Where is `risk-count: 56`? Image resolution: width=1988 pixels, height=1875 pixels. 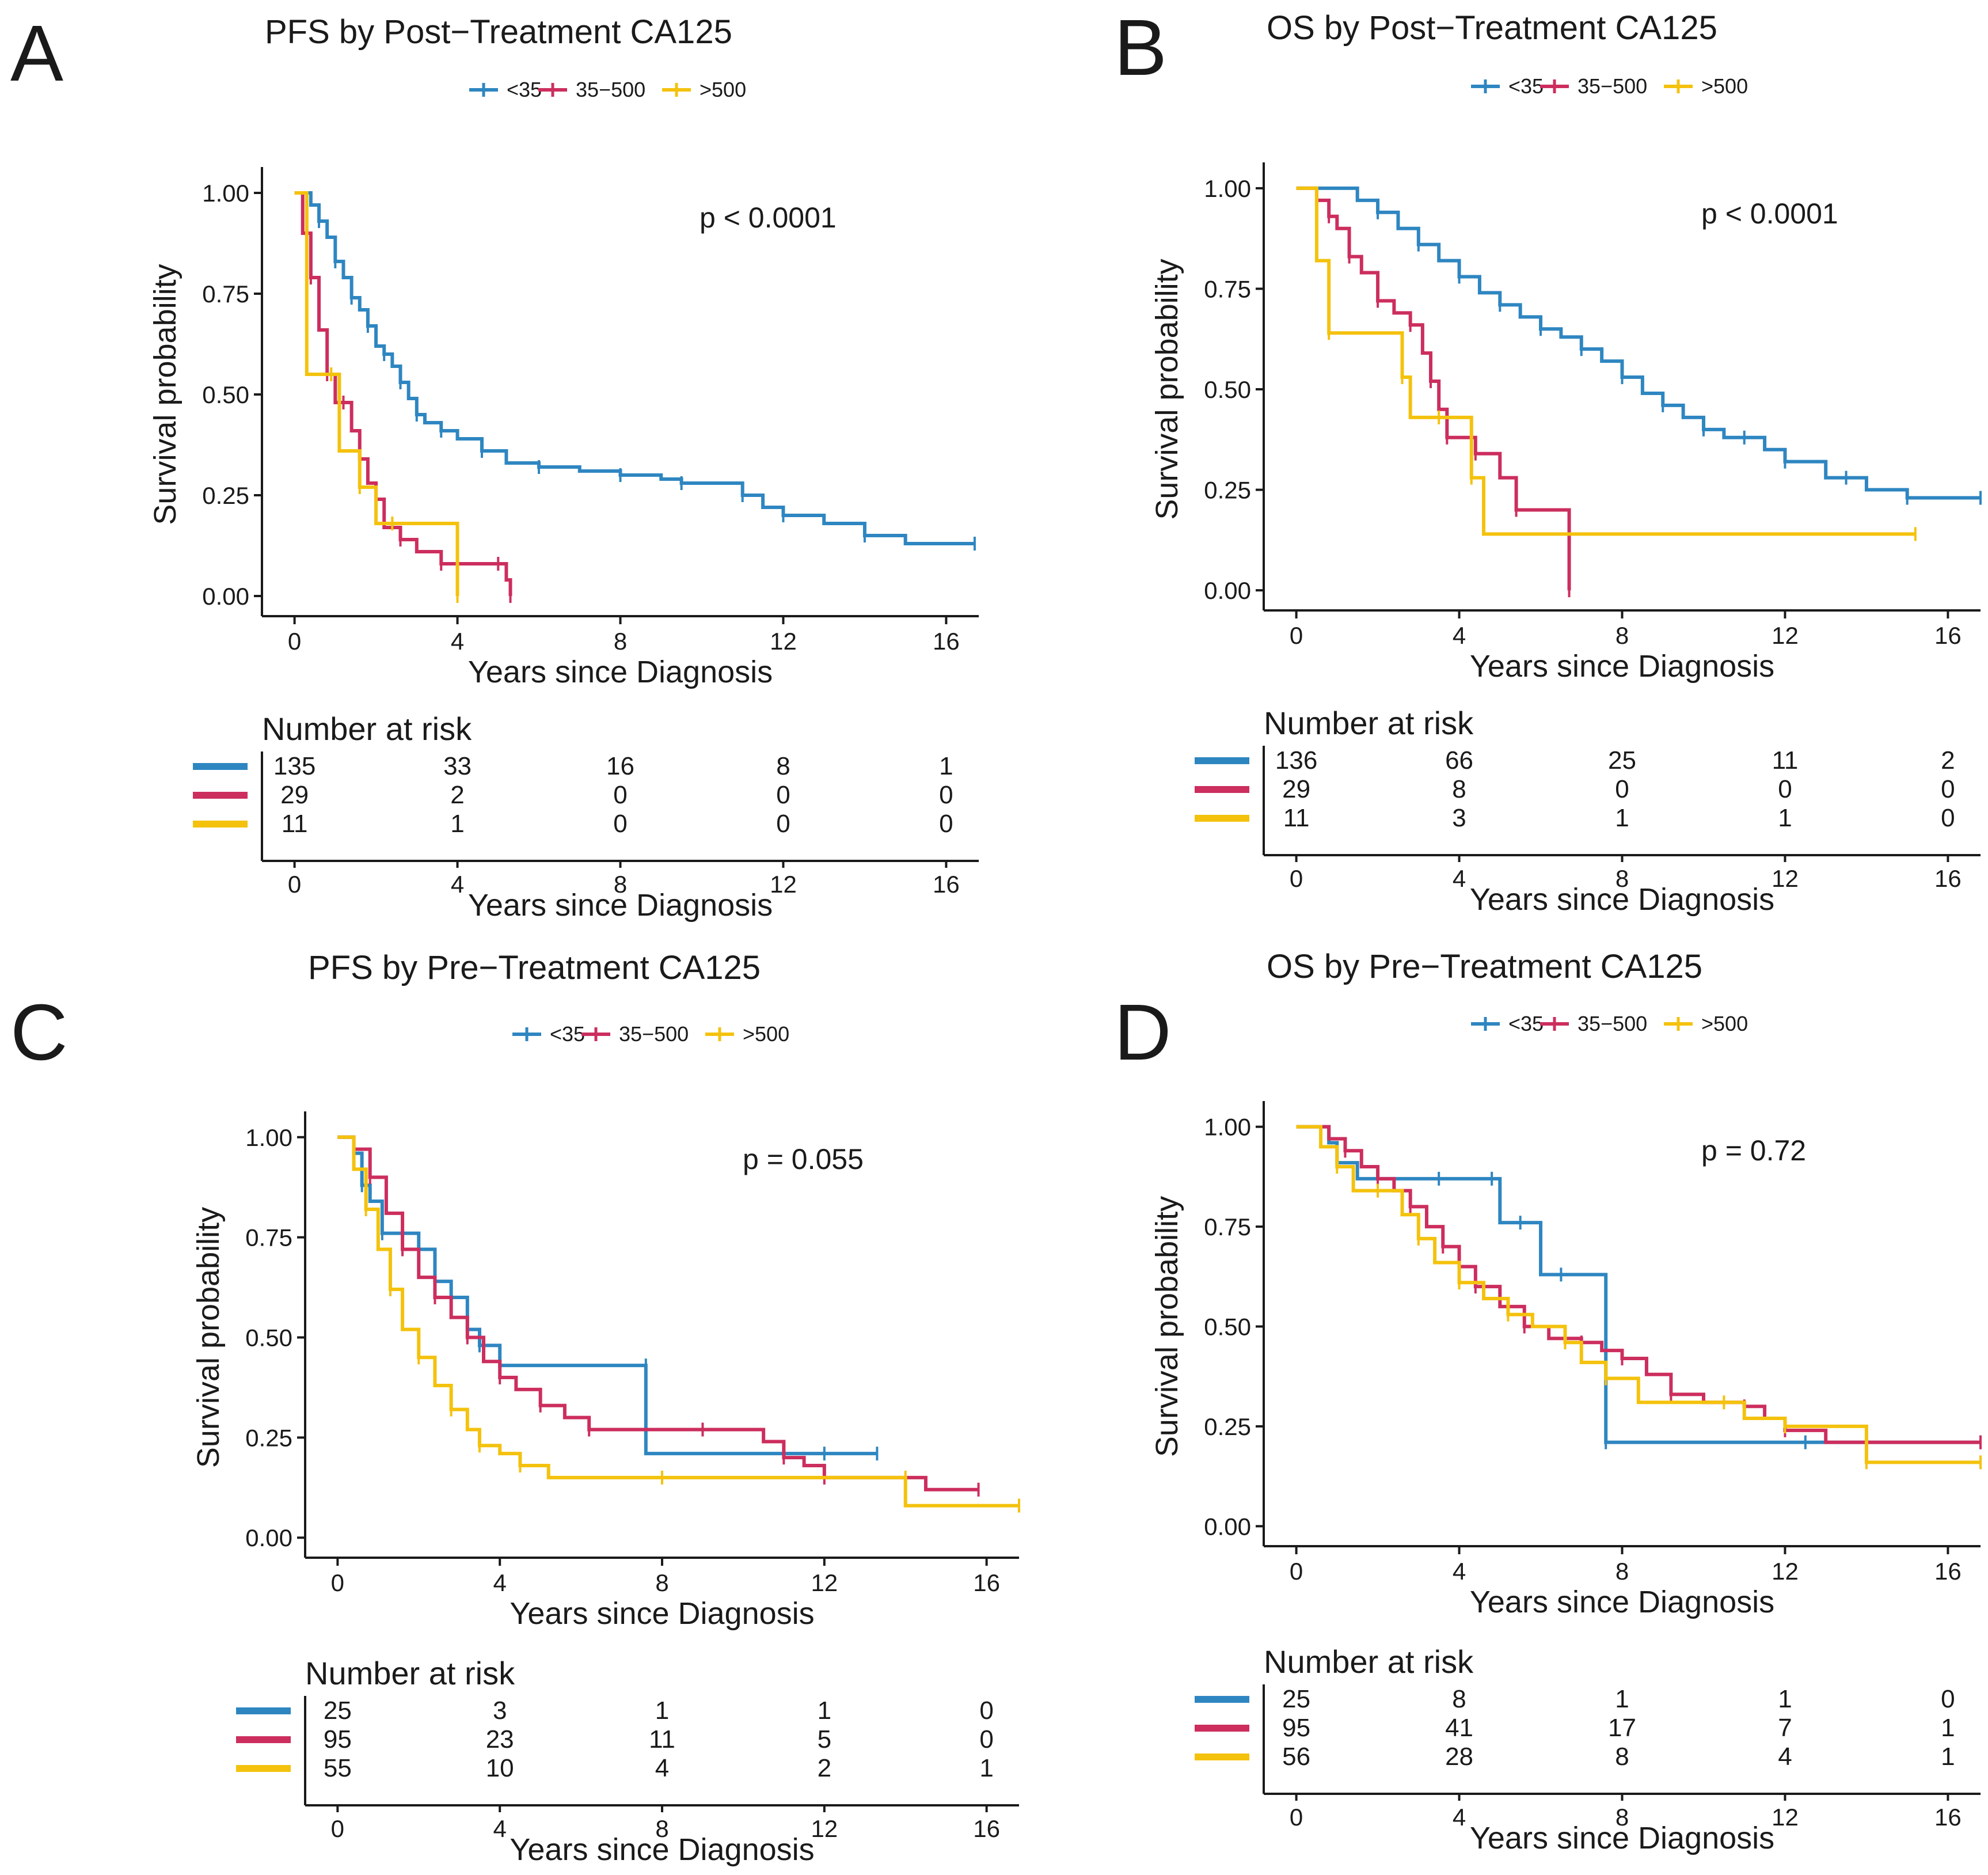
risk-count: 56 is located at coordinates (1296, 1757).